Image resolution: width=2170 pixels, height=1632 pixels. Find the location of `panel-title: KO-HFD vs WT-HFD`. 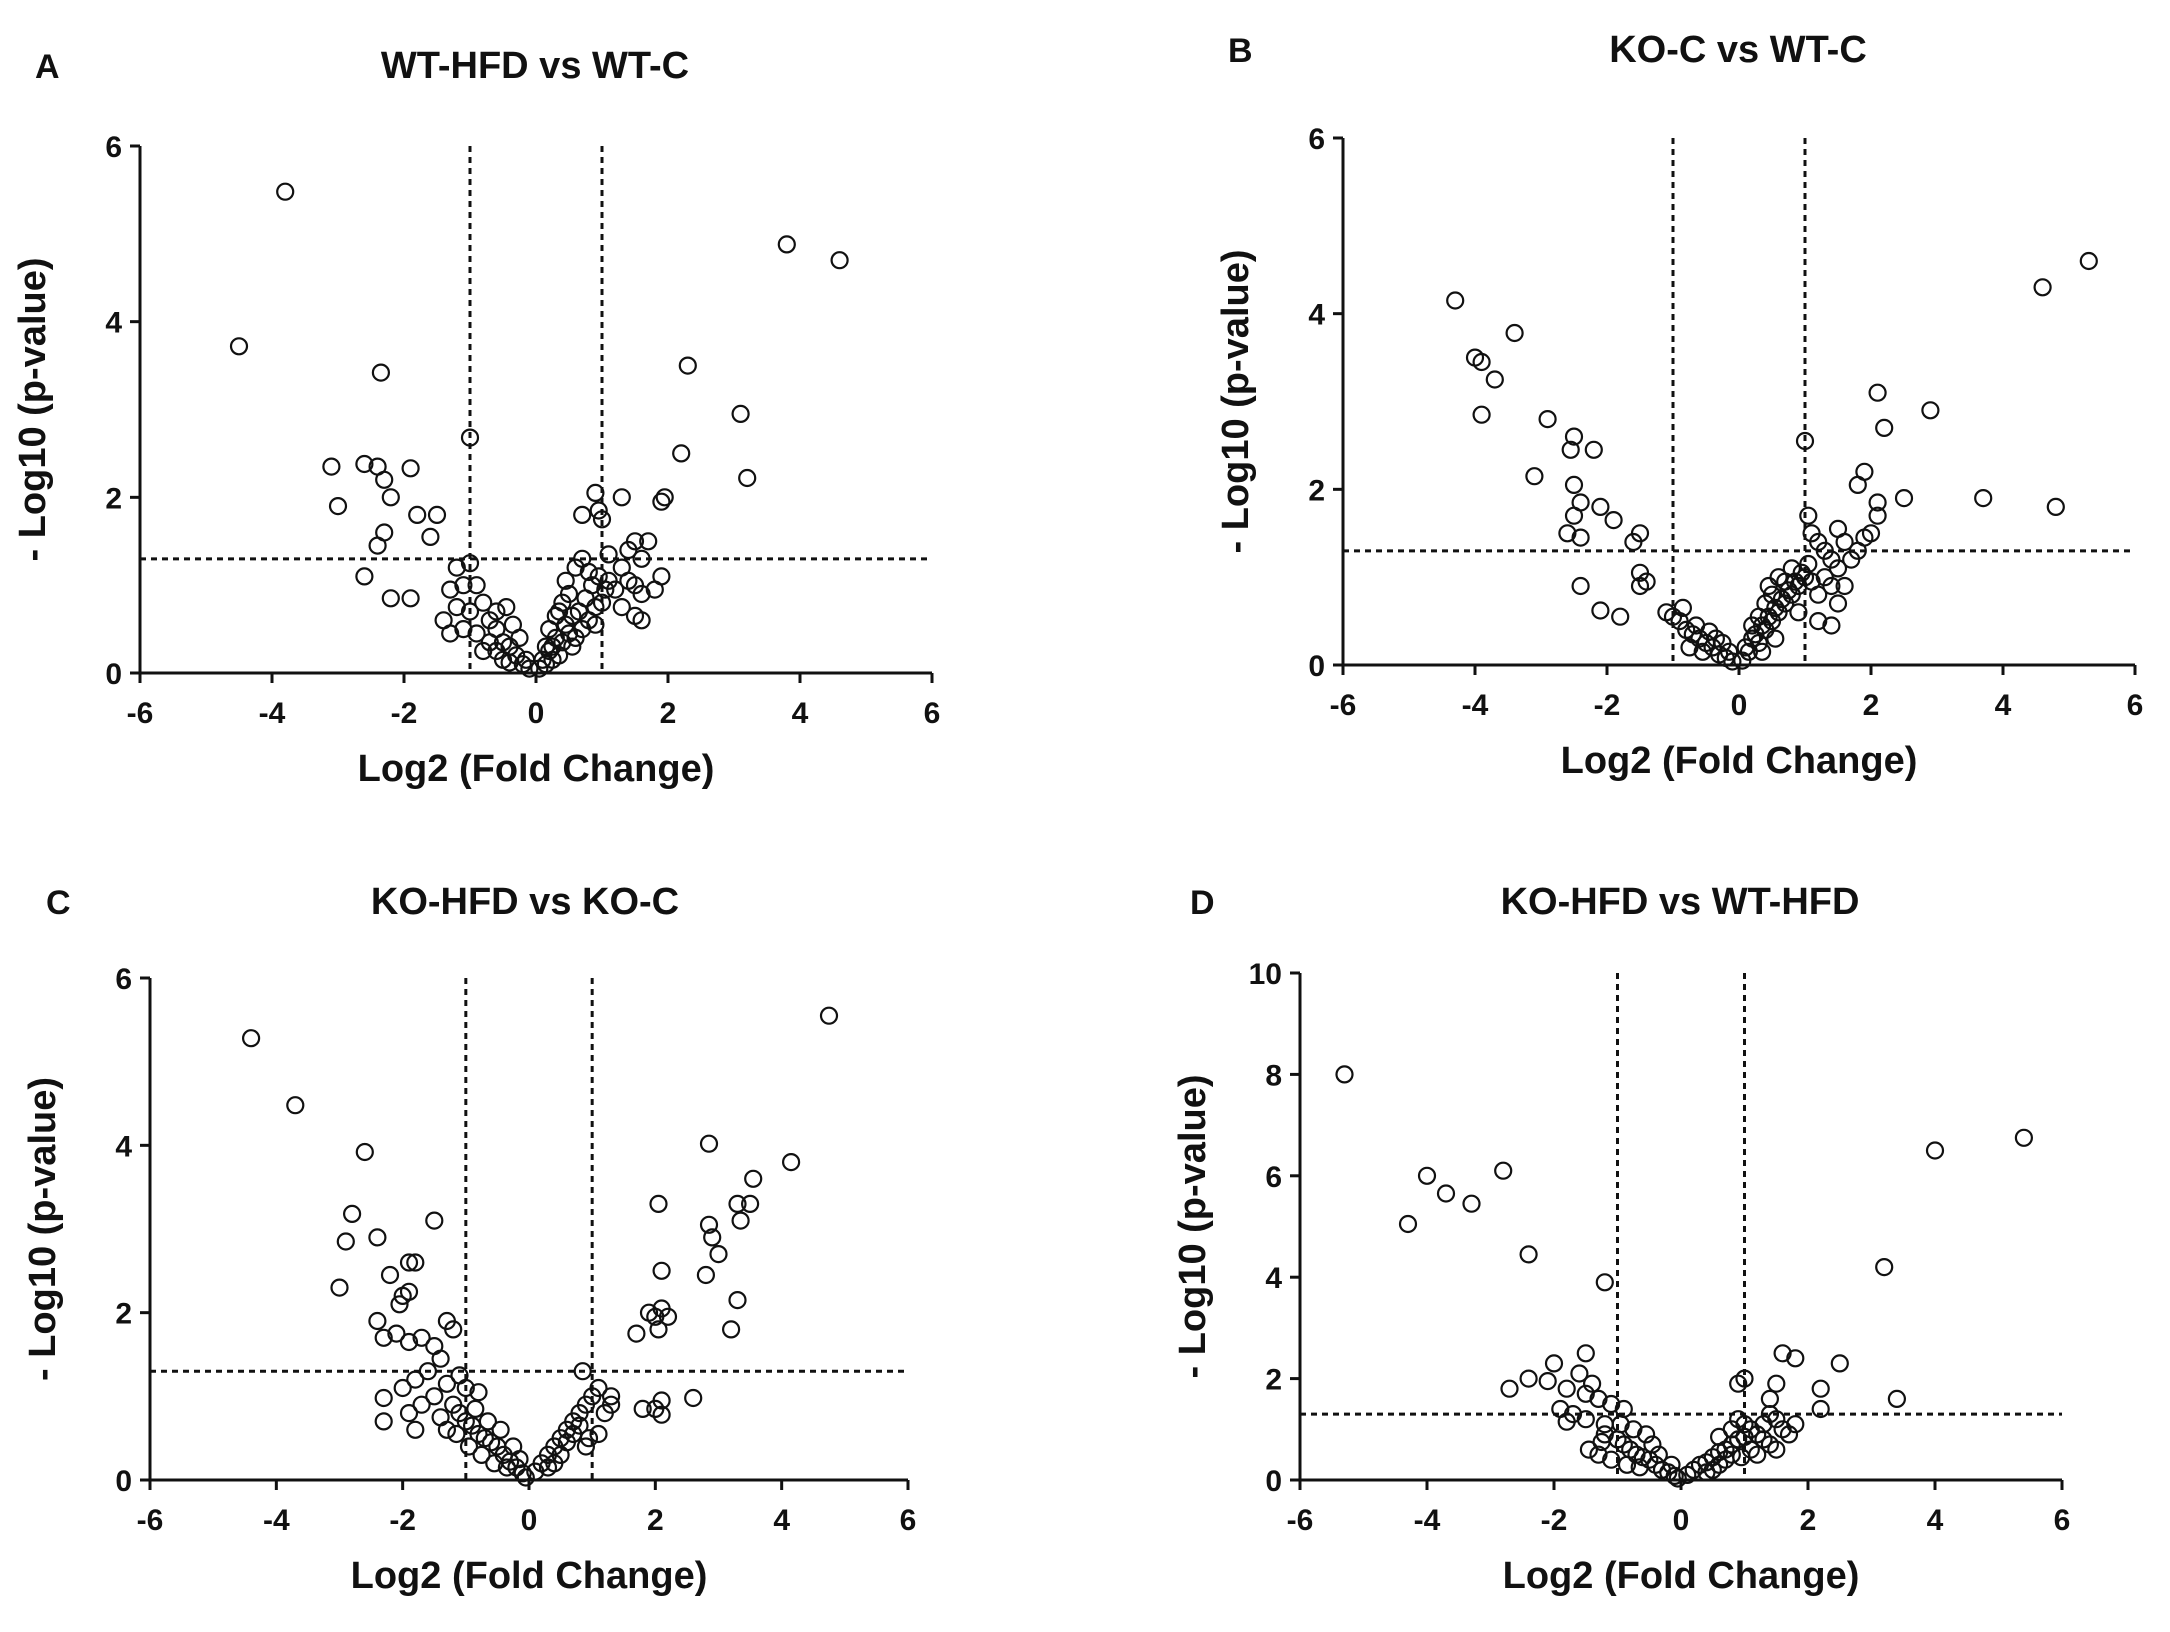

panel-title: KO-HFD vs WT-HFD is located at coordinates (1680, 902).